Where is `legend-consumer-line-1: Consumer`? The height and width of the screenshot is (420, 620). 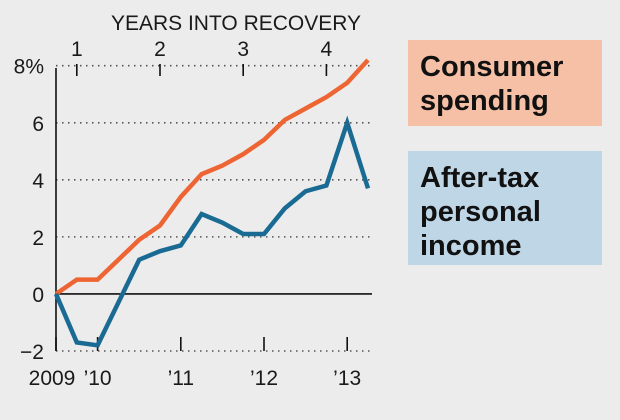 legend-consumer-line-1: Consumer is located at coordinates (492, 67).